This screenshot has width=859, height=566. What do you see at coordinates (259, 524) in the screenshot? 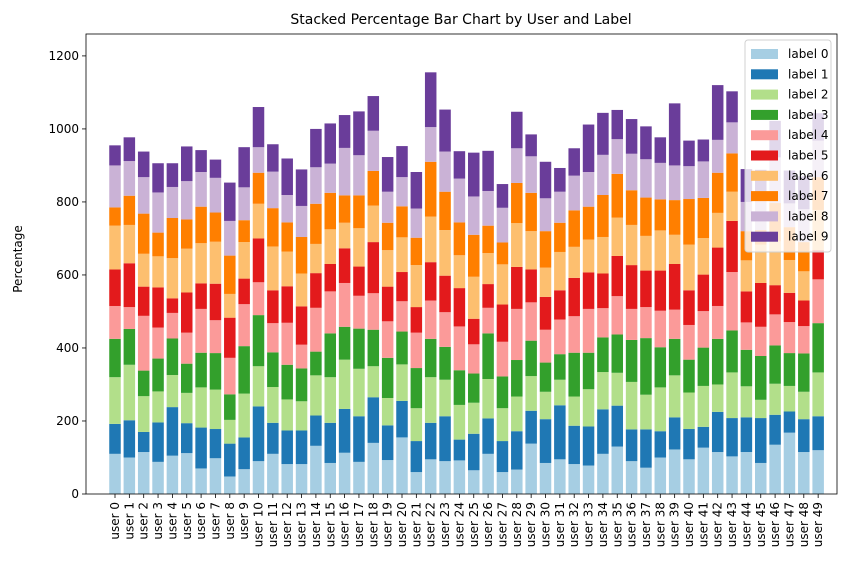
I see `x-tick-label: user 10` at bounding box center [259, 524].